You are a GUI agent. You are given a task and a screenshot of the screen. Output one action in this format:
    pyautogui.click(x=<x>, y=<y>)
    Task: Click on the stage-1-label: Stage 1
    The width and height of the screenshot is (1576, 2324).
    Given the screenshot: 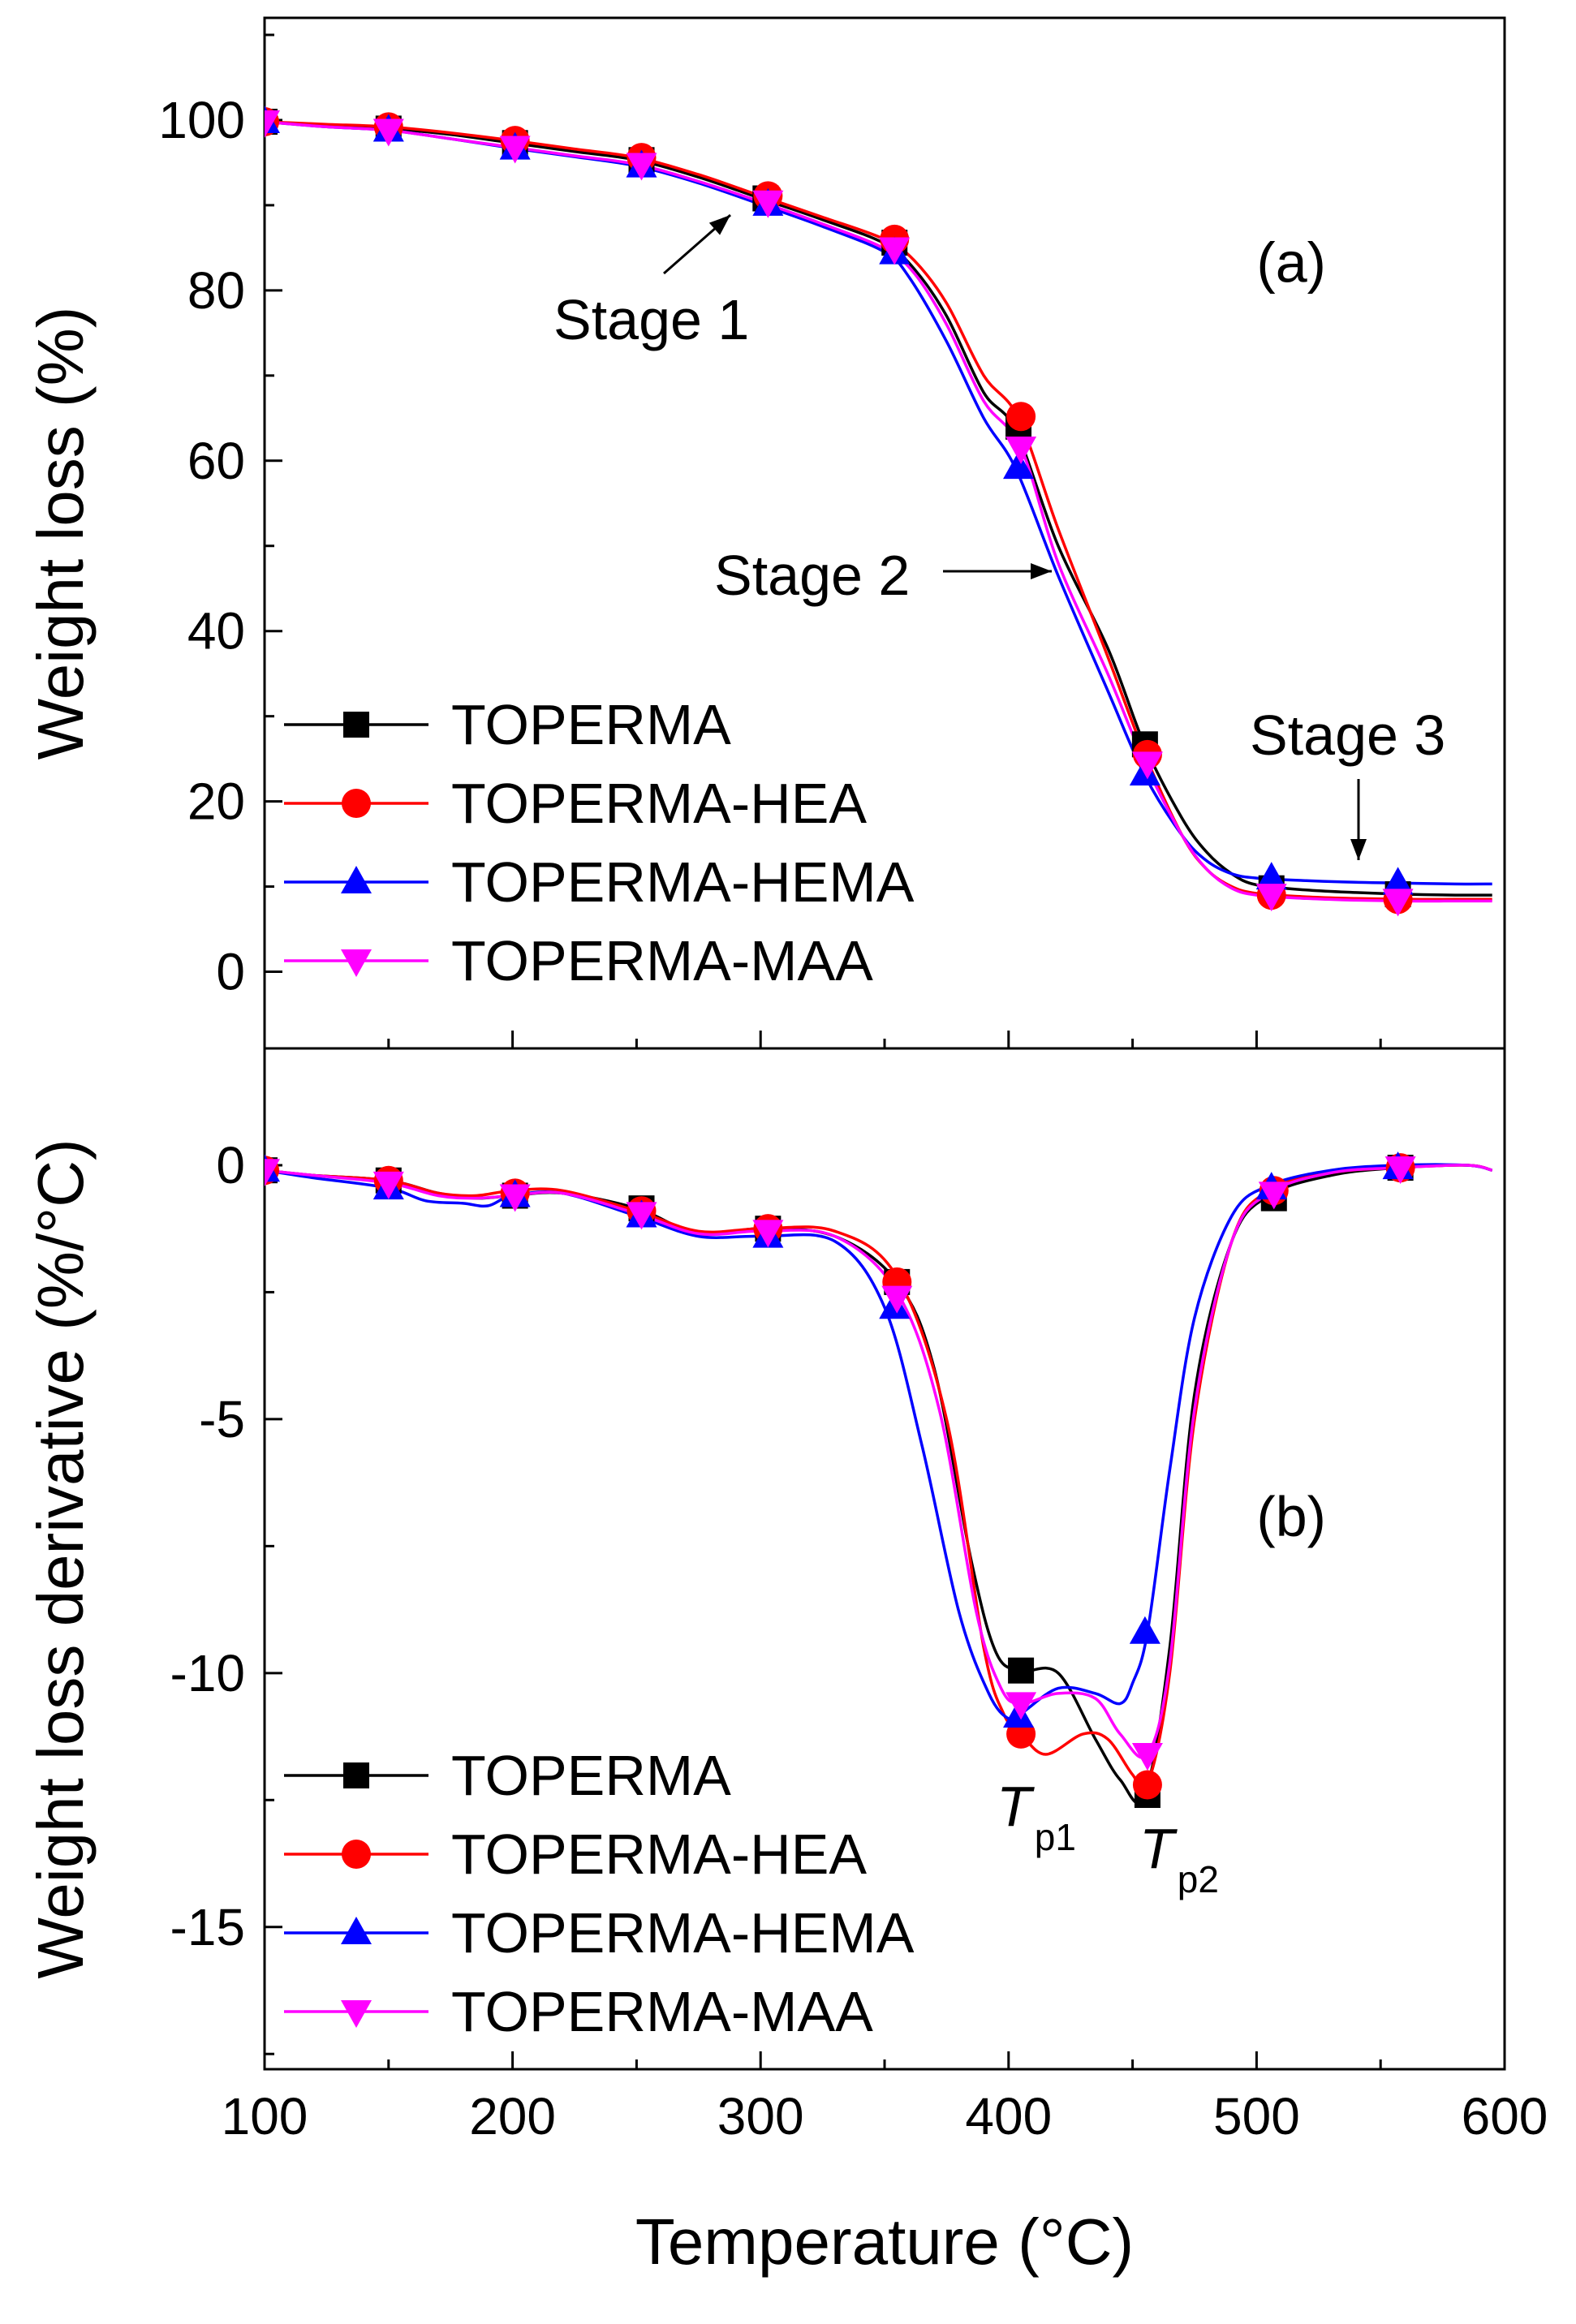 What is the action you would take?
    pyautogui.click(x=651, y=319)
    